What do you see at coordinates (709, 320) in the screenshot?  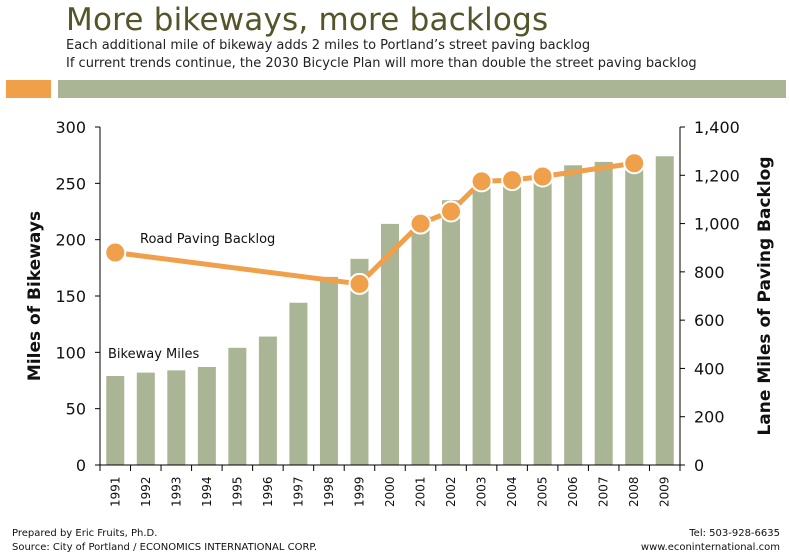 I see `y-tick-label-right: 600` at bounding box center [709, 320].